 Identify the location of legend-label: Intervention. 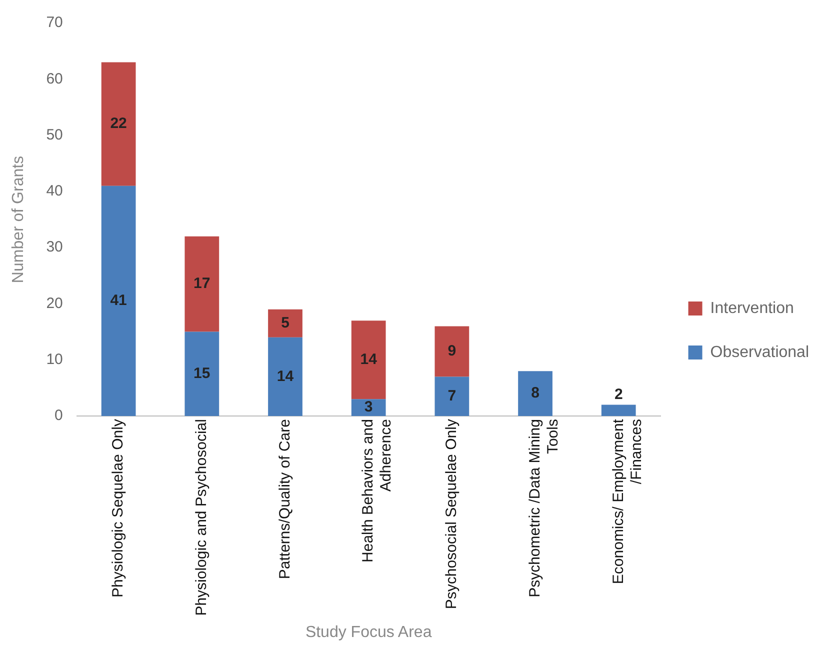
(752, 308).